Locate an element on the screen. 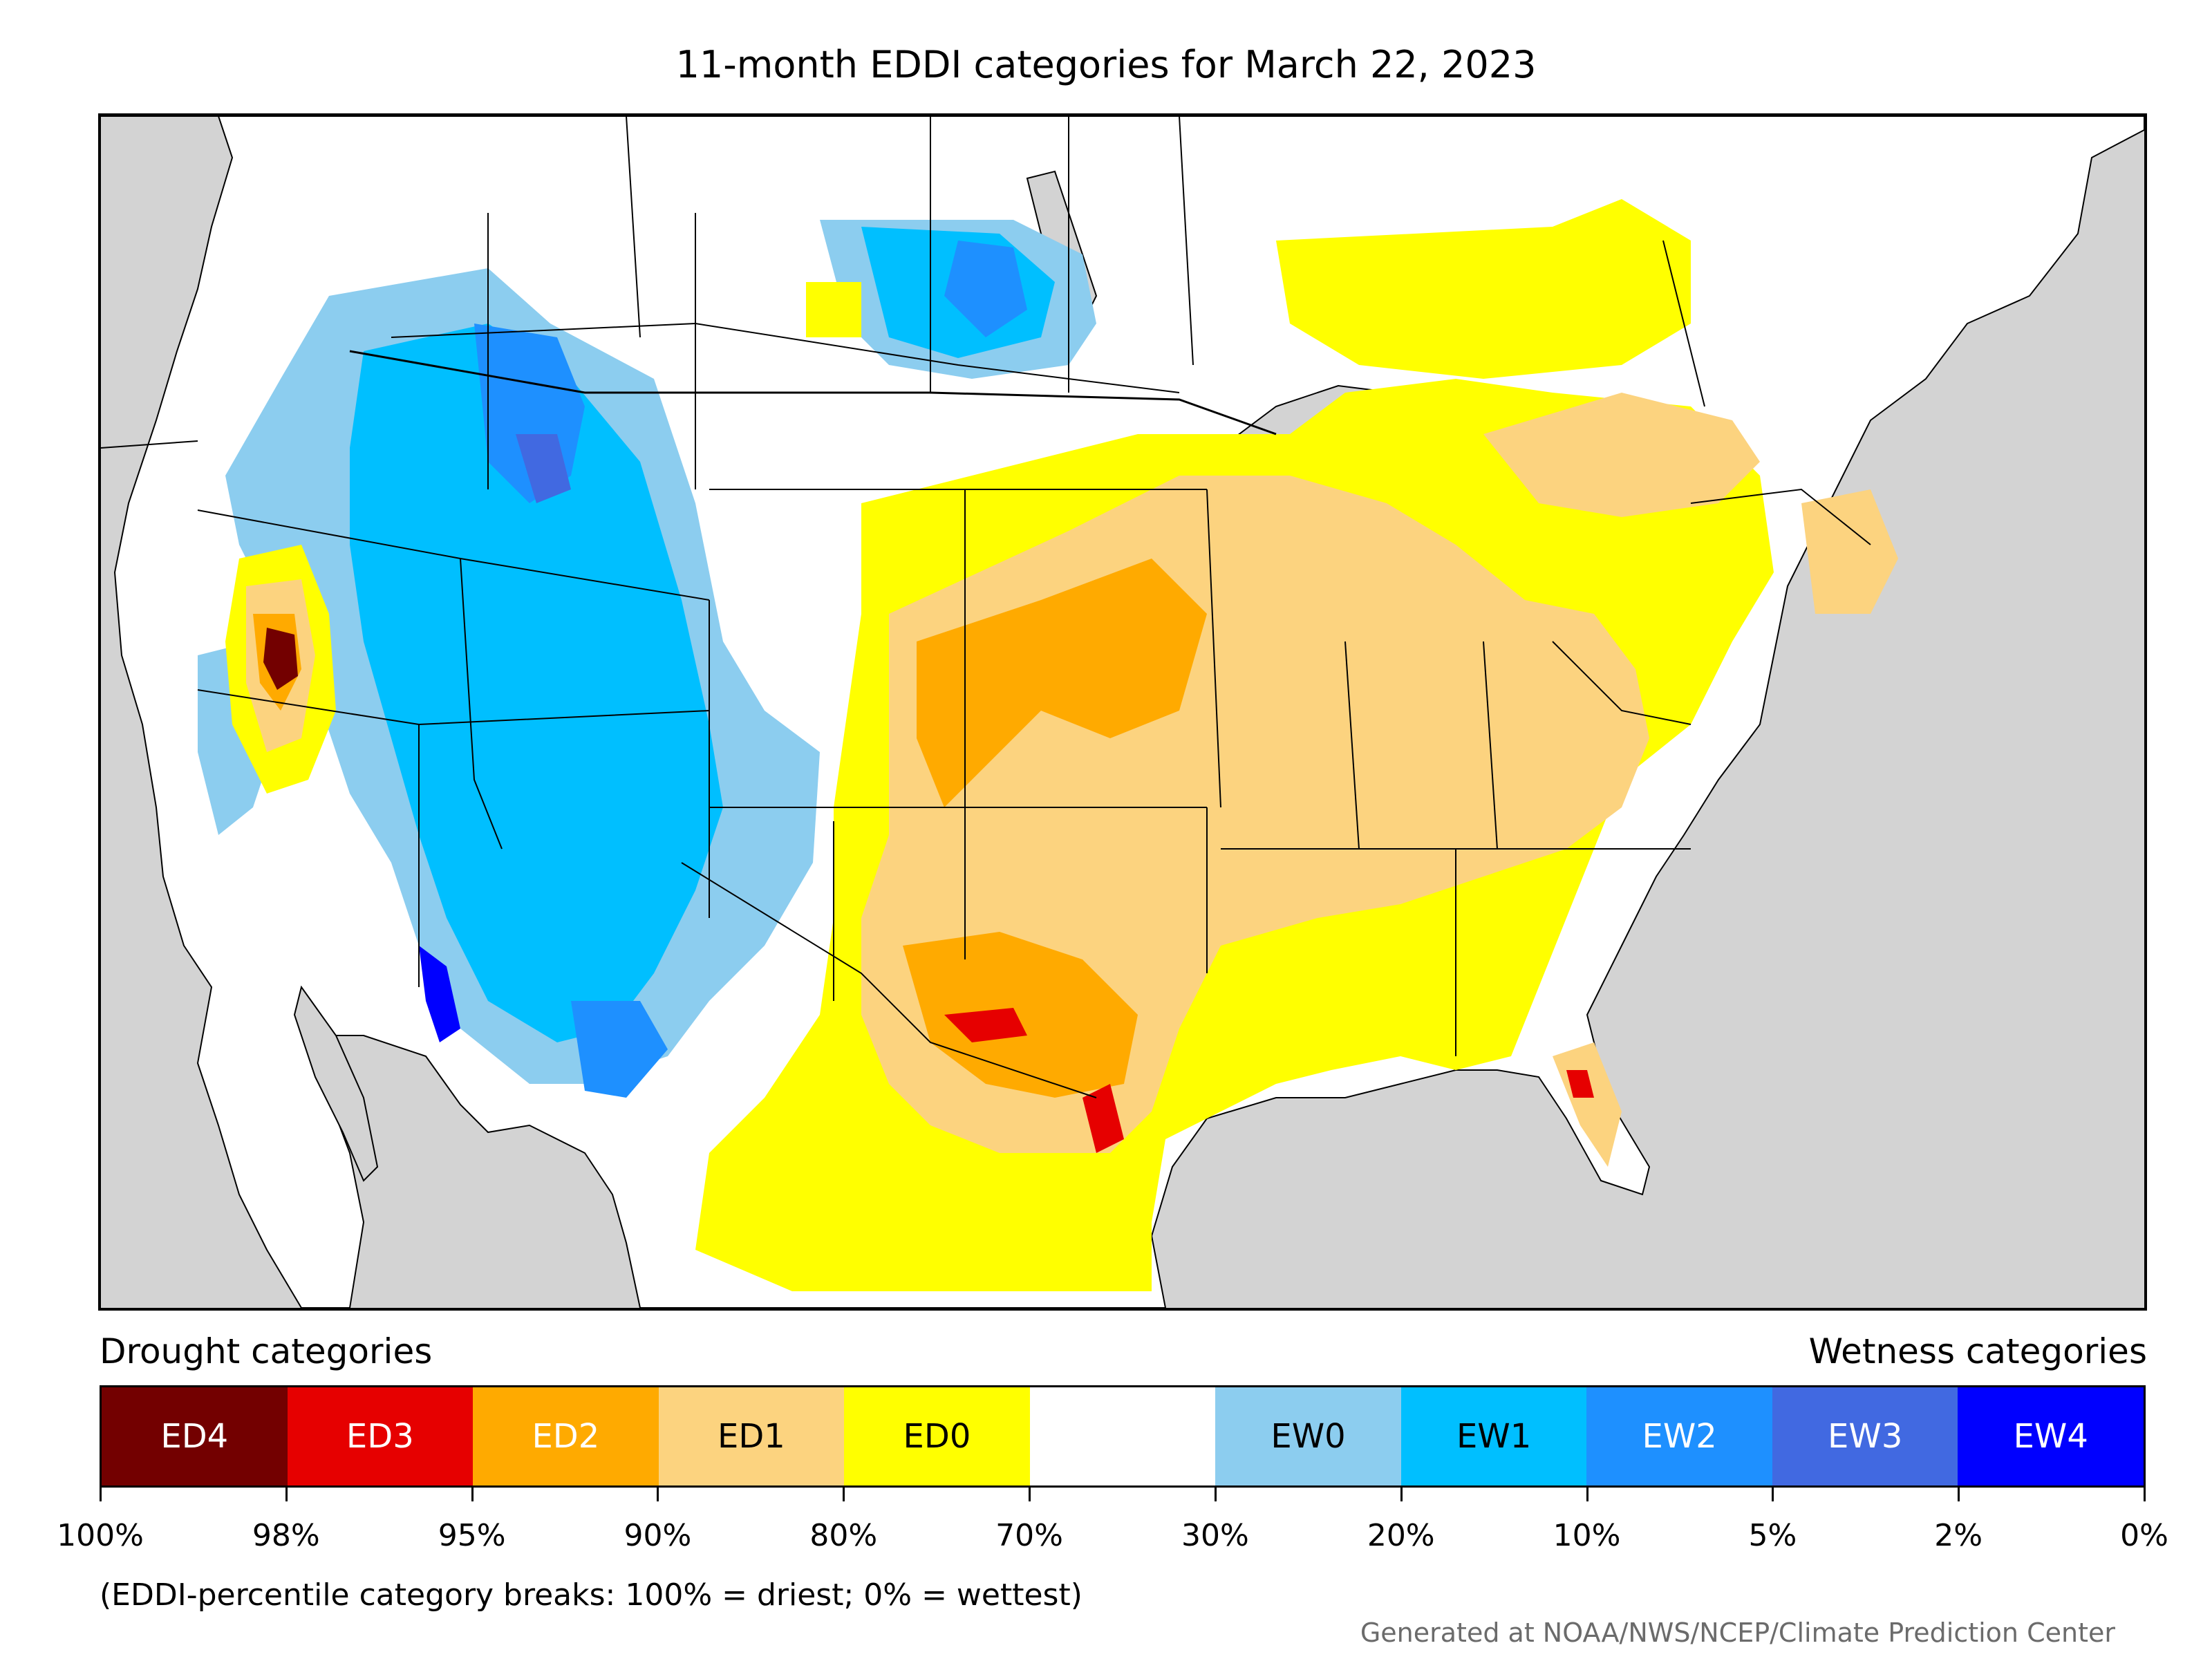  colorbar-tick-label: 5% is located at coordinates (1773, 1535).